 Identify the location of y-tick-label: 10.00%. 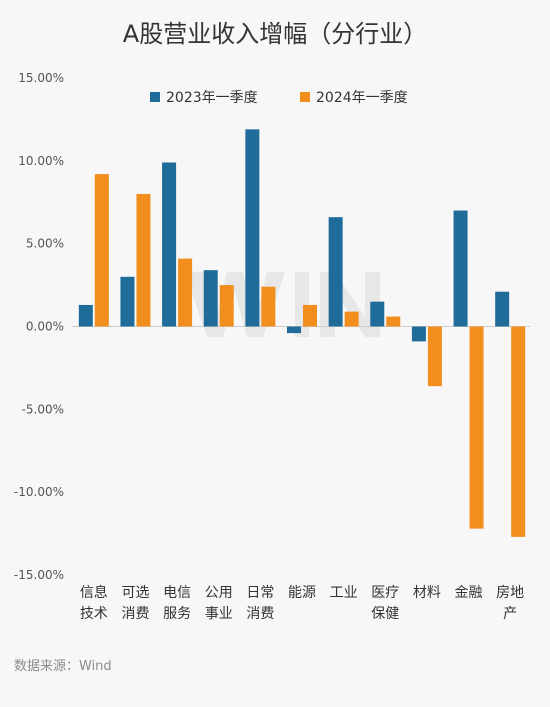
(41, 161).